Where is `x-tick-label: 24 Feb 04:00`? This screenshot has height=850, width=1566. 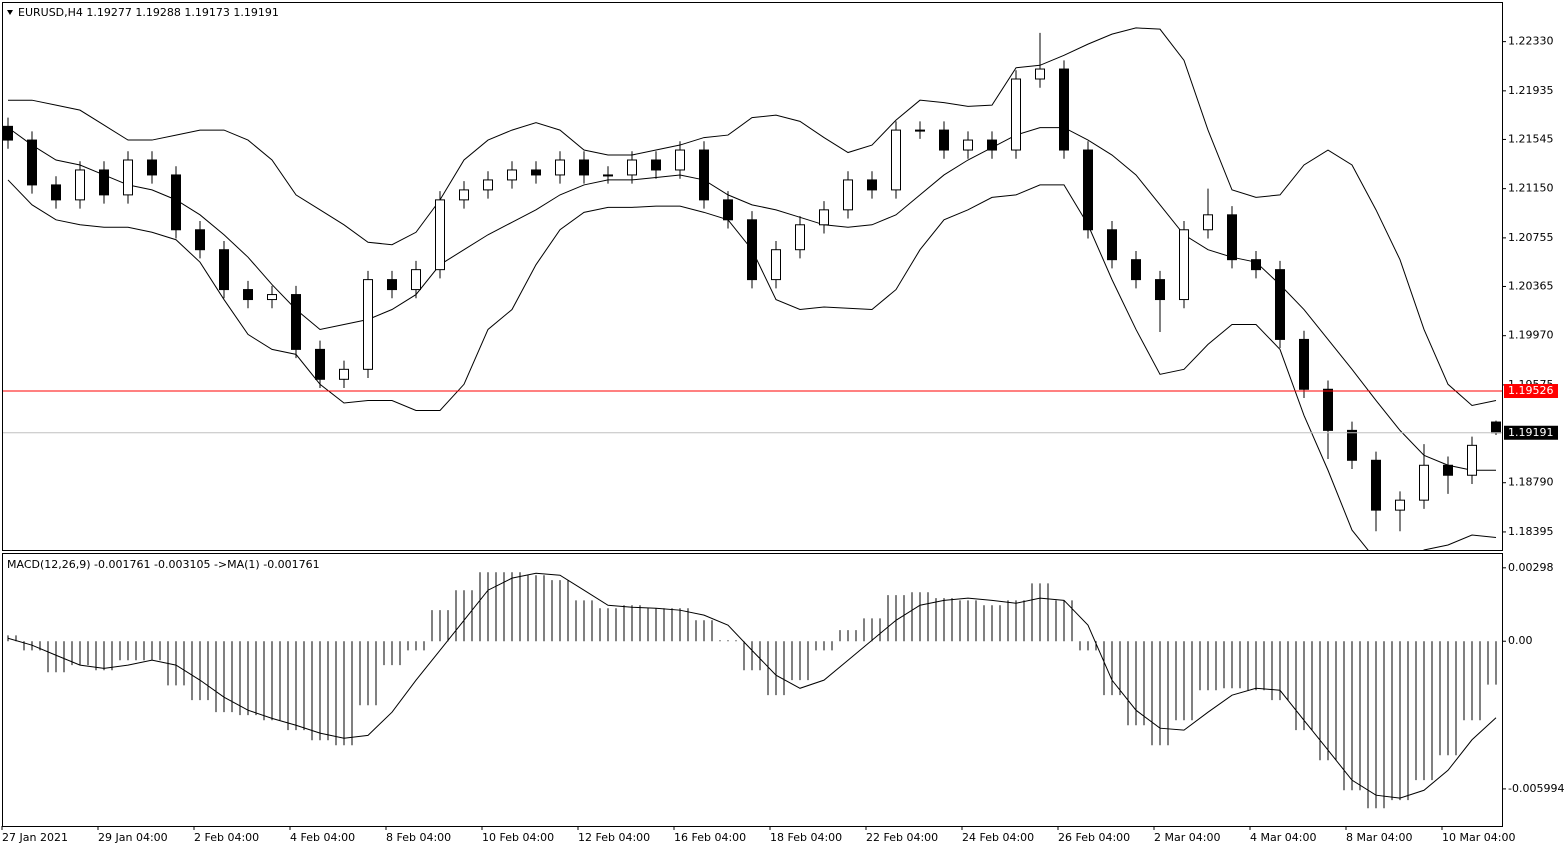 x-tick-label: 24 Feb 04:00 is located at coordinates (998, 837).